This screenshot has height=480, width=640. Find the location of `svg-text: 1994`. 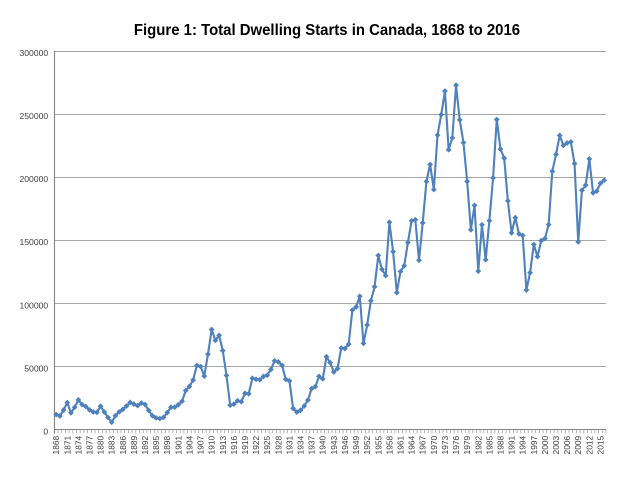

svg-text: 1994 is located at coordinates (523, 444).